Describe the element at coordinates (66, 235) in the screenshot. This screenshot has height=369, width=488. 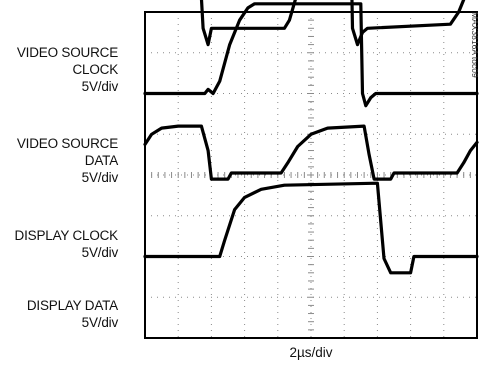
I see `label-display-clock-line1: DISPLAY CLOCK` at that location.